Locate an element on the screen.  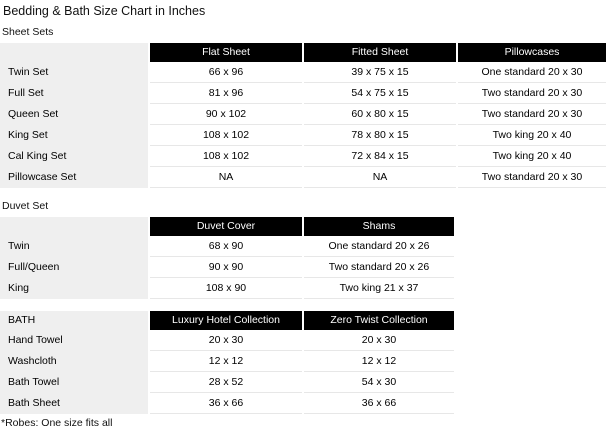
page-title: Bedding & Bath Size Chart in Inches is located at coordinates (104, 11).